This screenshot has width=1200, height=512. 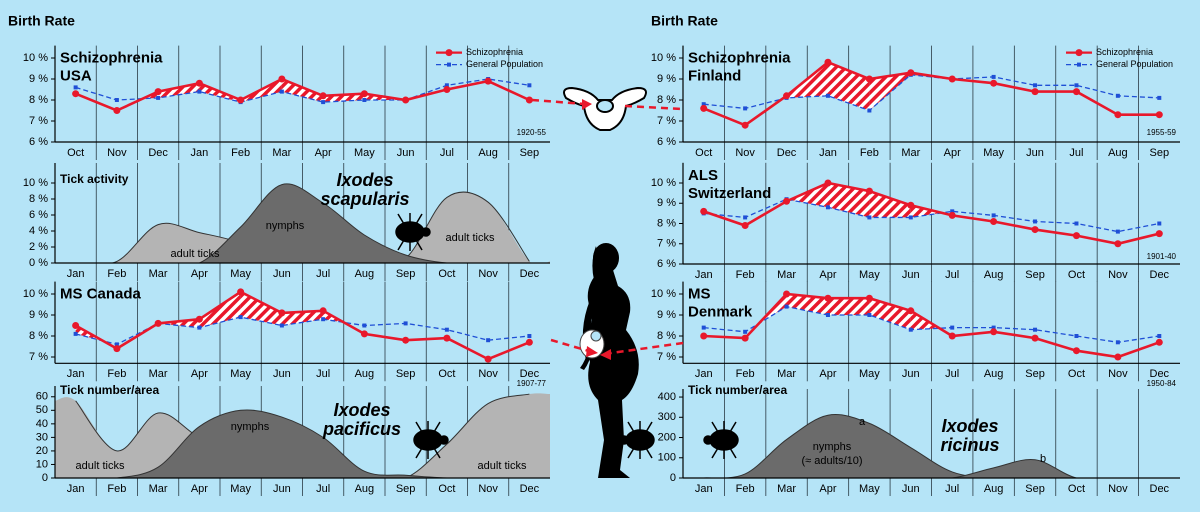 I want to click on period-note: 1950-84, so click(x=1162, y=383).